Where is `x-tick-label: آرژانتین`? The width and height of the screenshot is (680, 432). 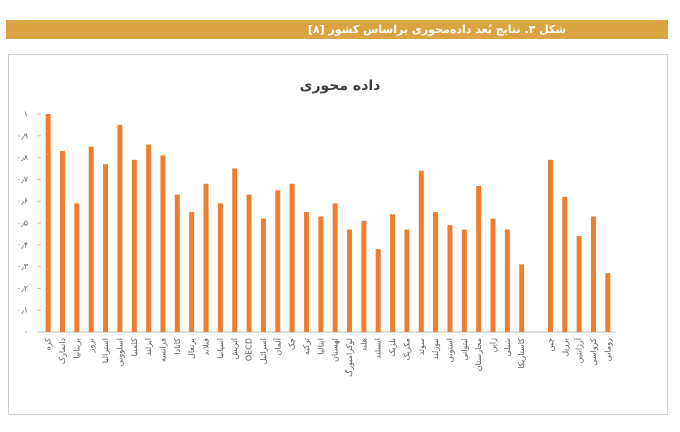 x-tick-label: آرژانتین is located at coordinates (579, 350).